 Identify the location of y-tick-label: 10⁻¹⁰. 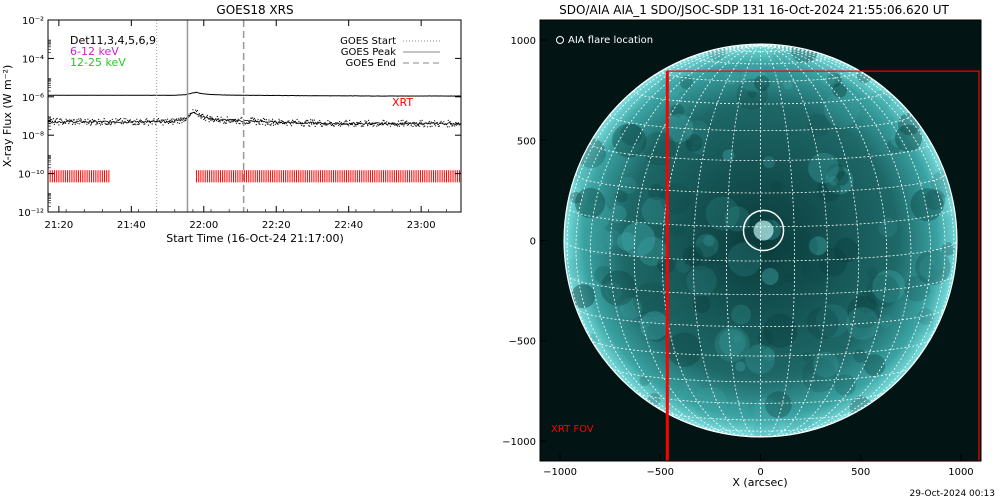
(31, 175).